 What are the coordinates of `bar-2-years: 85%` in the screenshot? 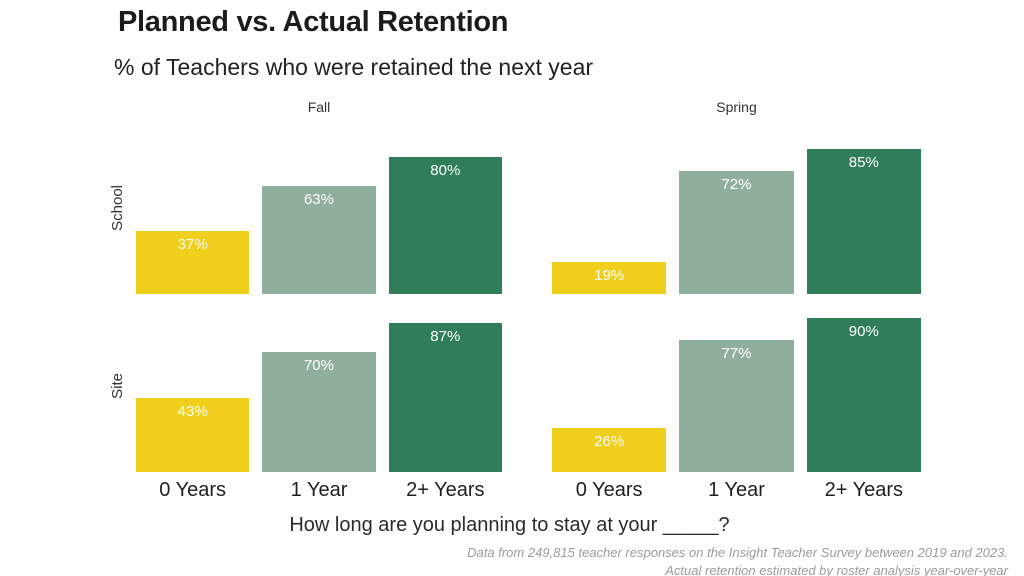 It's located at (863, 221).